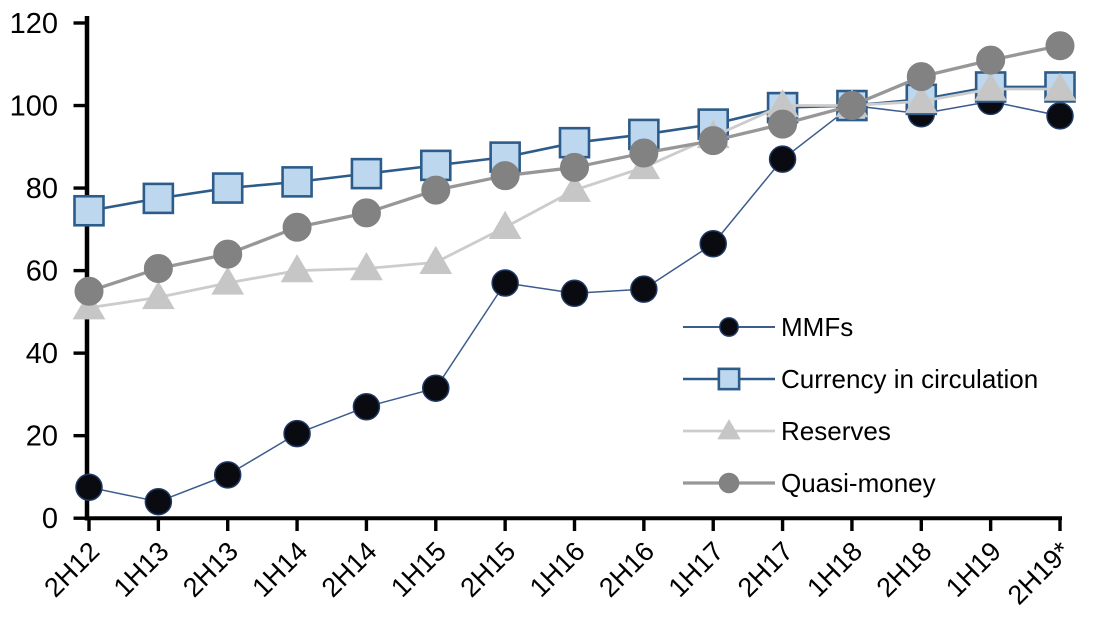 This screenshot has width=1119, height=640. I want to click on svg-text: 2H13, so click(210, 569).